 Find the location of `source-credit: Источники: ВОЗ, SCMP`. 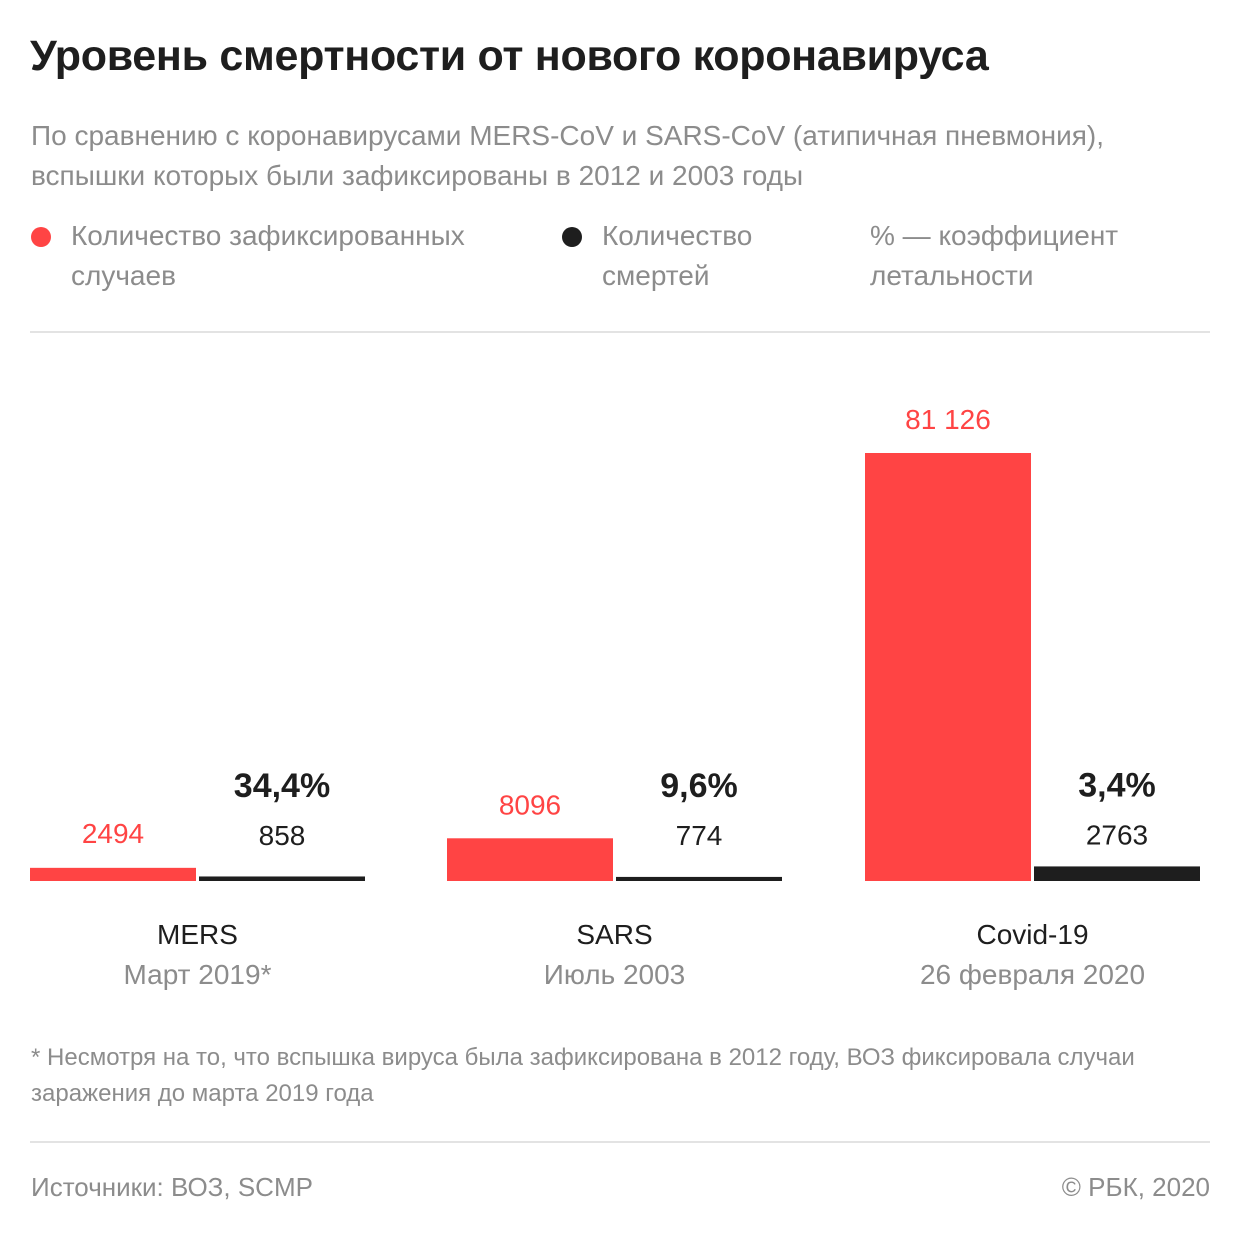

source-credit: Источники: ВОЗ, SCMP is located at coordinates (172, 1187).